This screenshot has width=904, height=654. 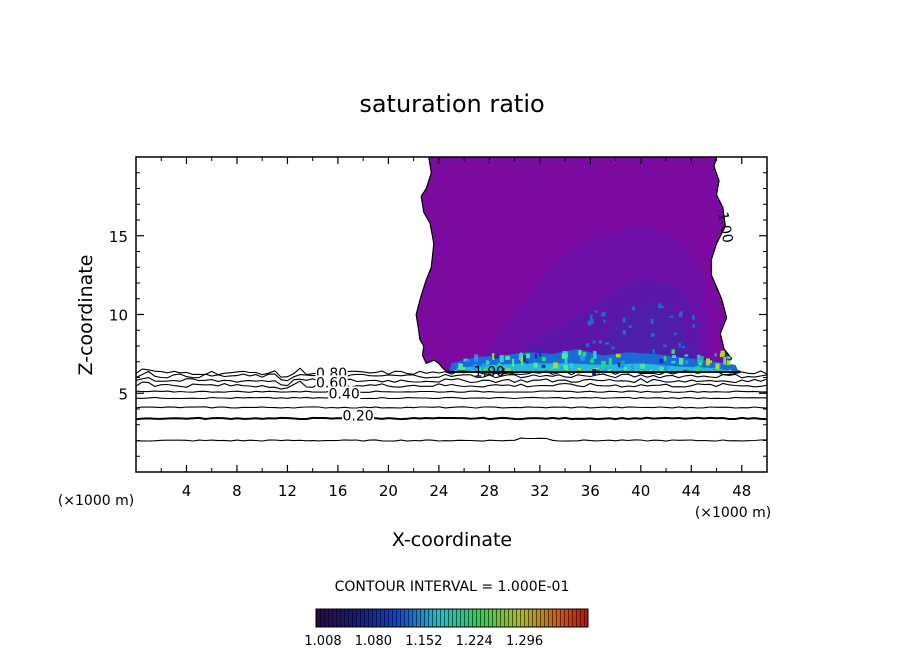 What do you see at coordinates (524, 641) in the screenshot?
I see `colorbar-tick-label: 1.296` at bounding box center [524, 641].